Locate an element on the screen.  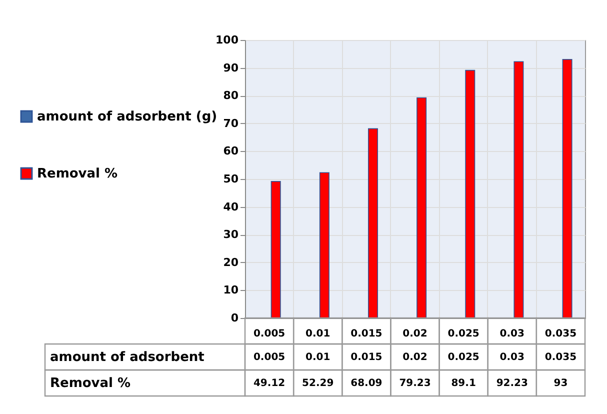
x-tick-label: 0.025 is located at coordinates (464, 334).